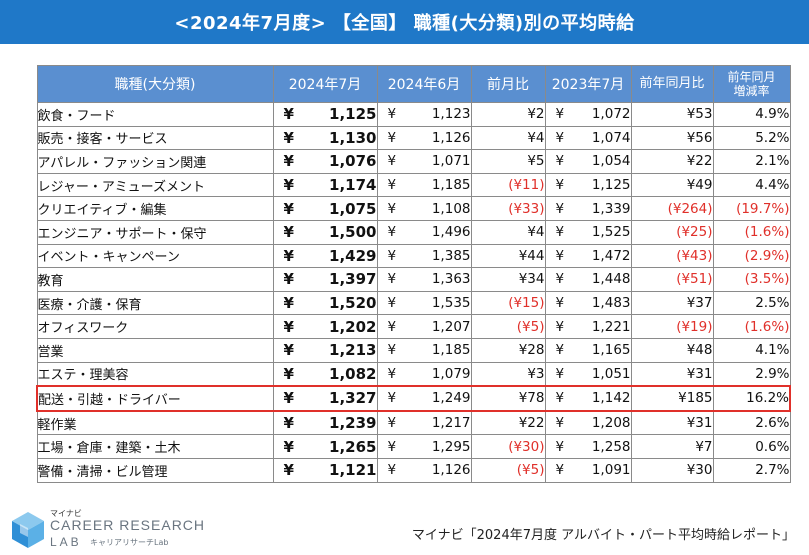  I want to click on cell-jun-2024: ¥1,249, so click(424, 398).